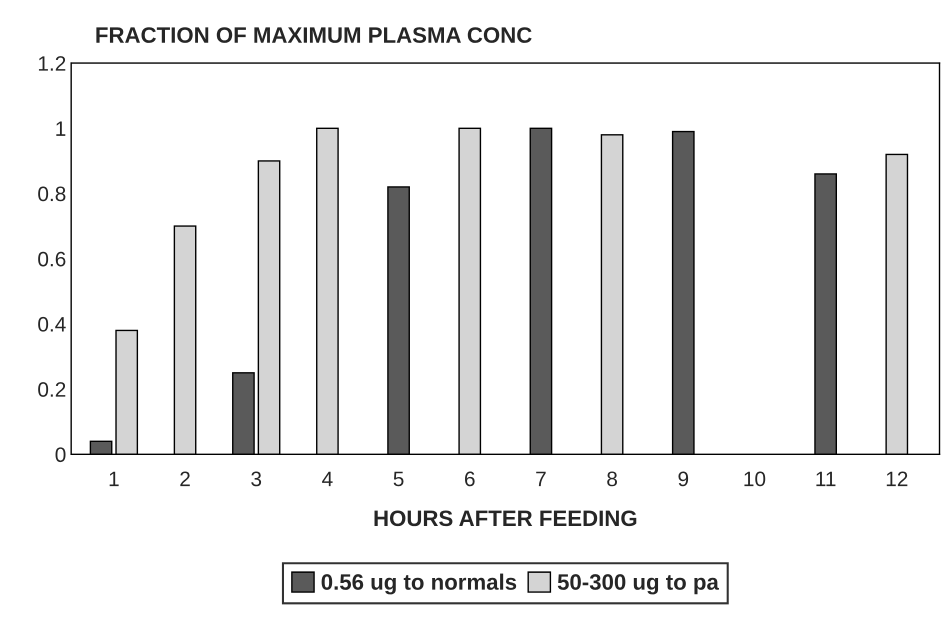 This screenshot has width=949, height=631. What do you see at coordinates (52, 389) in the screenshot?
I see `y-tick-label: 0.2` at bounding box center [52, 389].